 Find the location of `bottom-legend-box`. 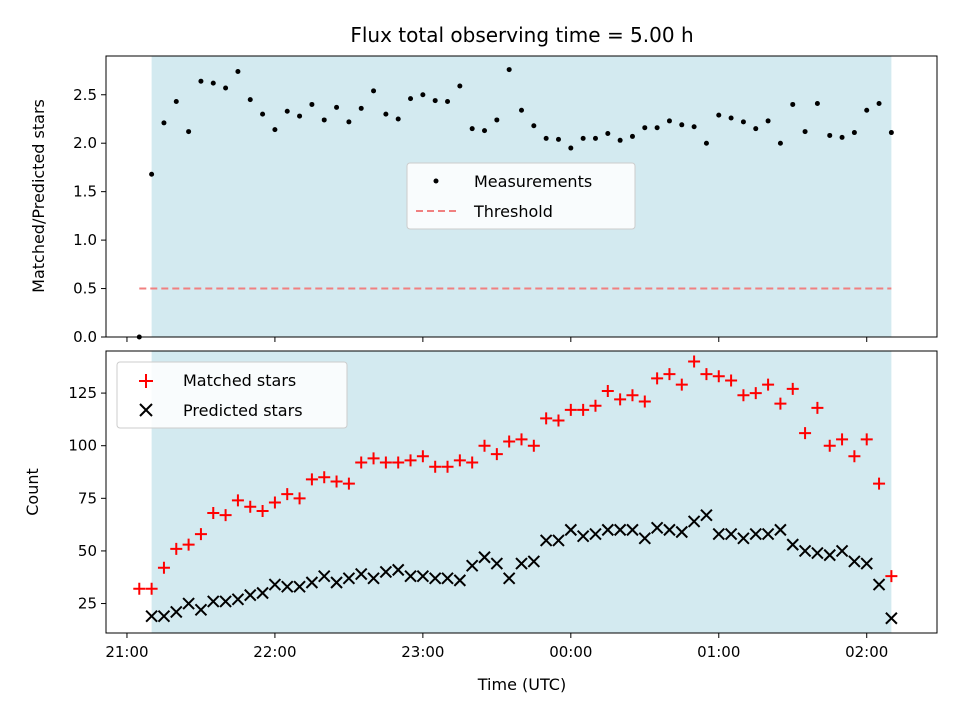

bottom-legend-box is located at coordinates (232, 395).